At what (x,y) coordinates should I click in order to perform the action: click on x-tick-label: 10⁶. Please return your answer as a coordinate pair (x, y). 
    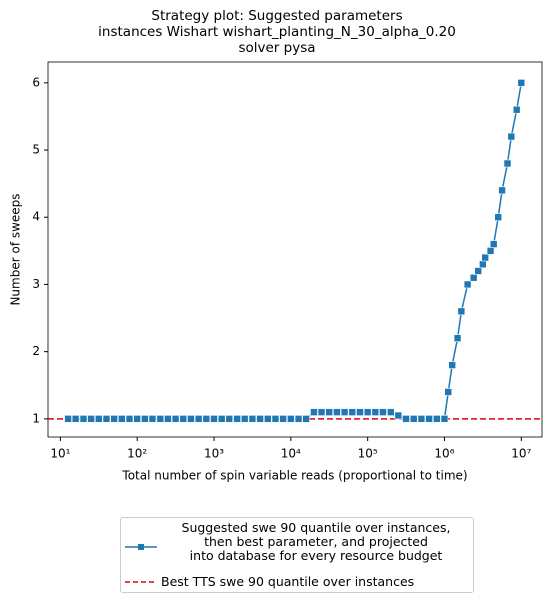
    Looking at the image, I should click on (444, 454).